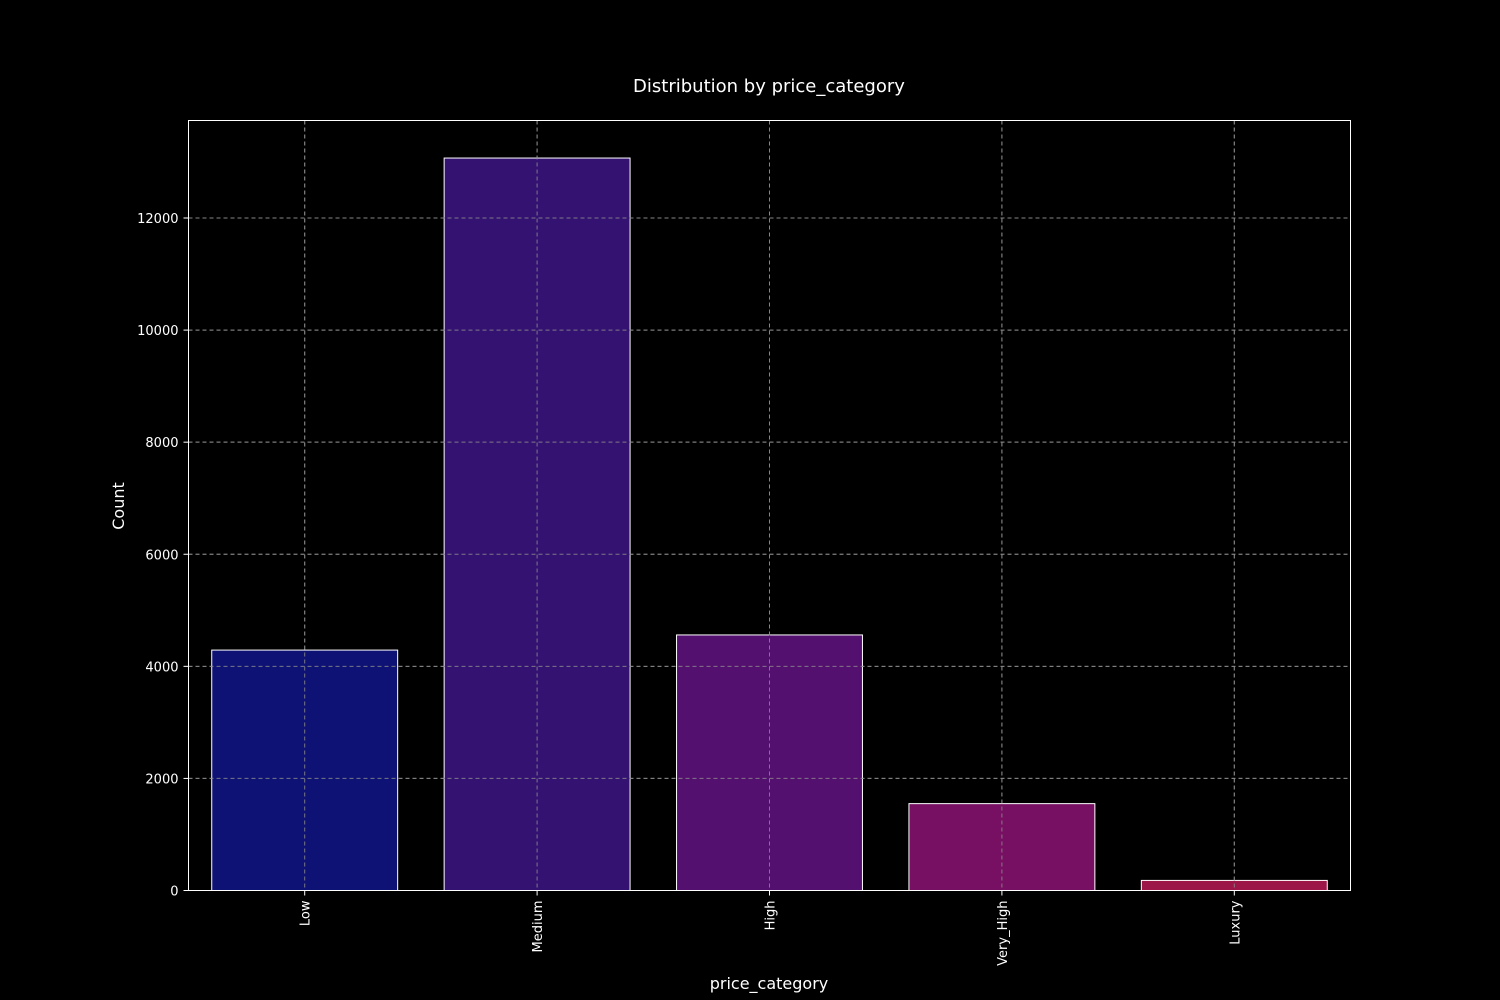 This screenshot has height=1000, width=1500. What do you see at coordinates (771, 916) in the screenshot?
I see `x-tick-label: High` at bounding box center [771, 916].